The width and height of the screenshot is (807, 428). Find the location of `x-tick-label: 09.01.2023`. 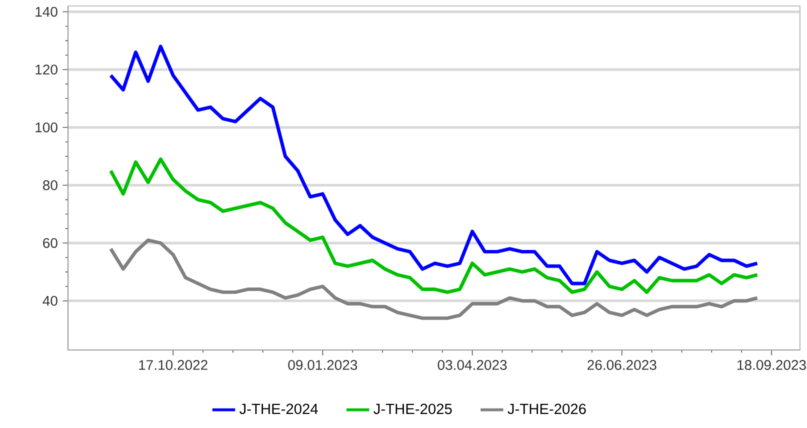

x-tick-label: 09.01.2023 is located at coordinates (323, 365).